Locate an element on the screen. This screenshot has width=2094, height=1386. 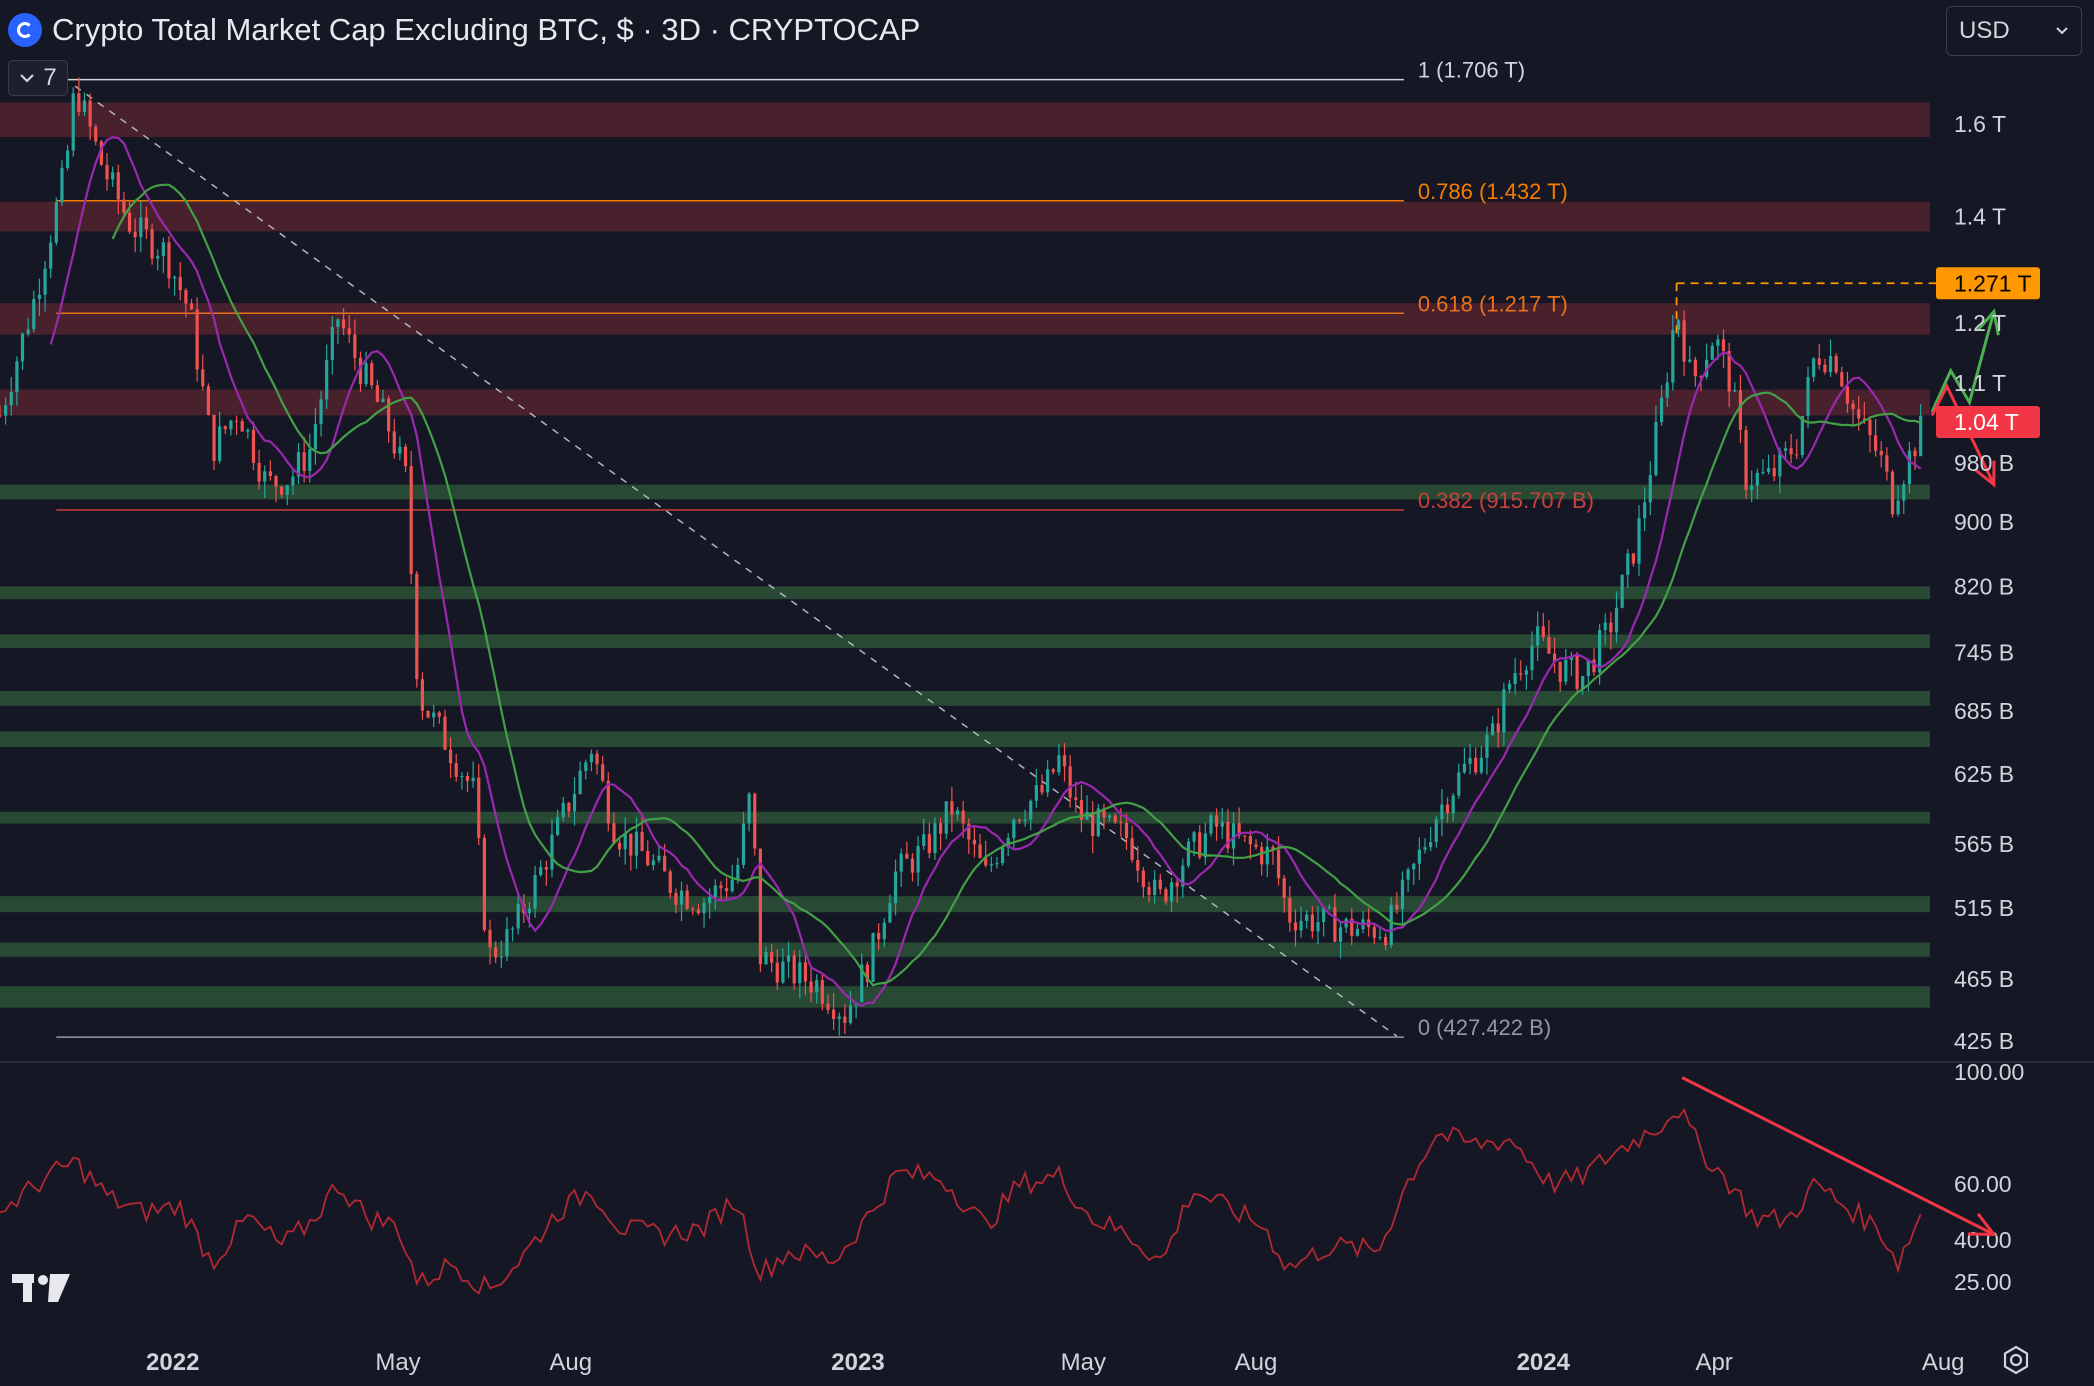
price-tick-label: 625 B is located at coordinates (1984, 774).